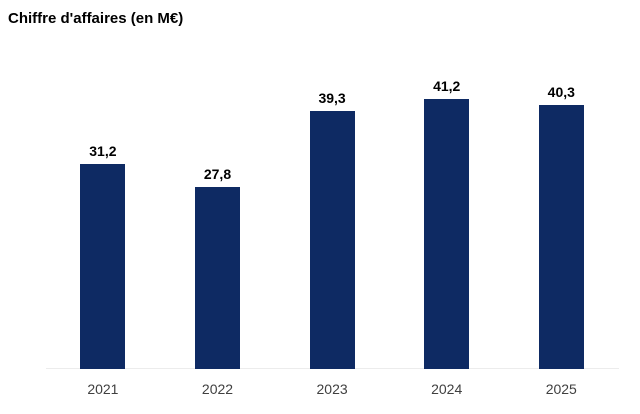 The image size is (640, 414). I want to click on bar-value-label-2021: 31,2, so click(103, 151).